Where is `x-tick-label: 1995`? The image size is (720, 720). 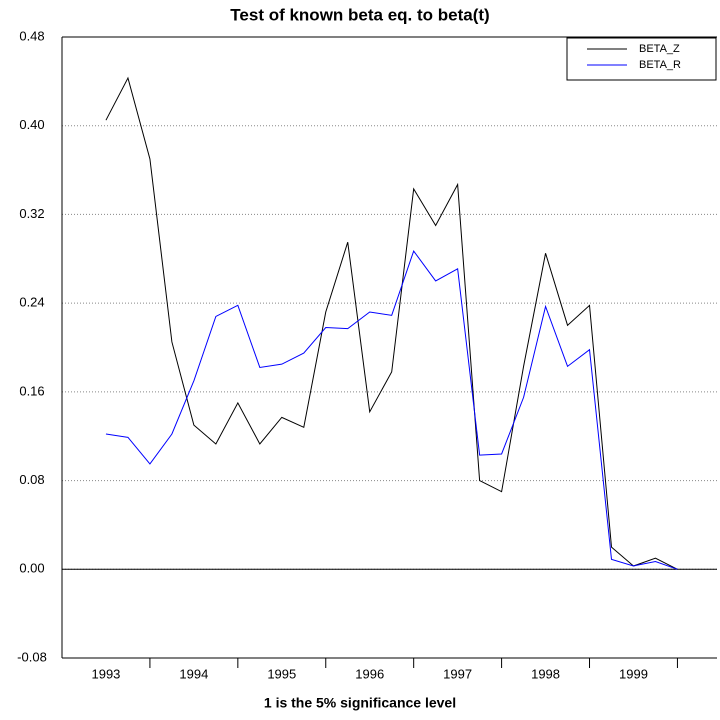
x-tick-label: 1995 is located at coordinates (281, 673).